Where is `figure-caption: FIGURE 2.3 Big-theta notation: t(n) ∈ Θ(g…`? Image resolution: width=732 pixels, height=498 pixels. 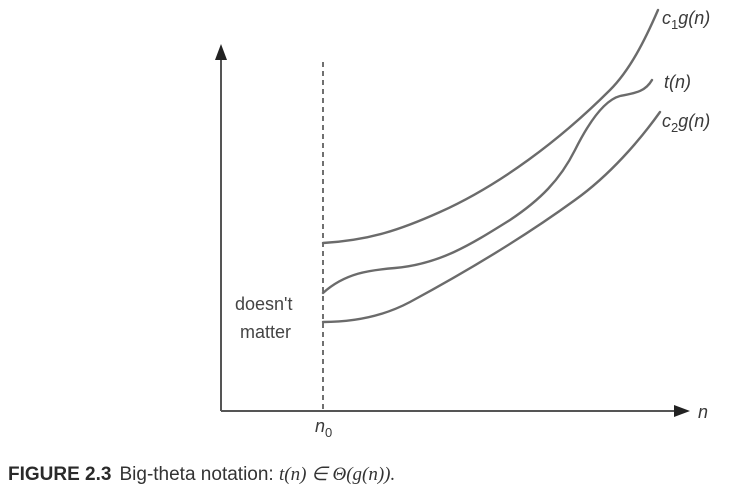 figure-caption: FIGURE 2.3 Big-theta notation: t(n) ∈ Θ(g… is located at coordinates (368, 474).